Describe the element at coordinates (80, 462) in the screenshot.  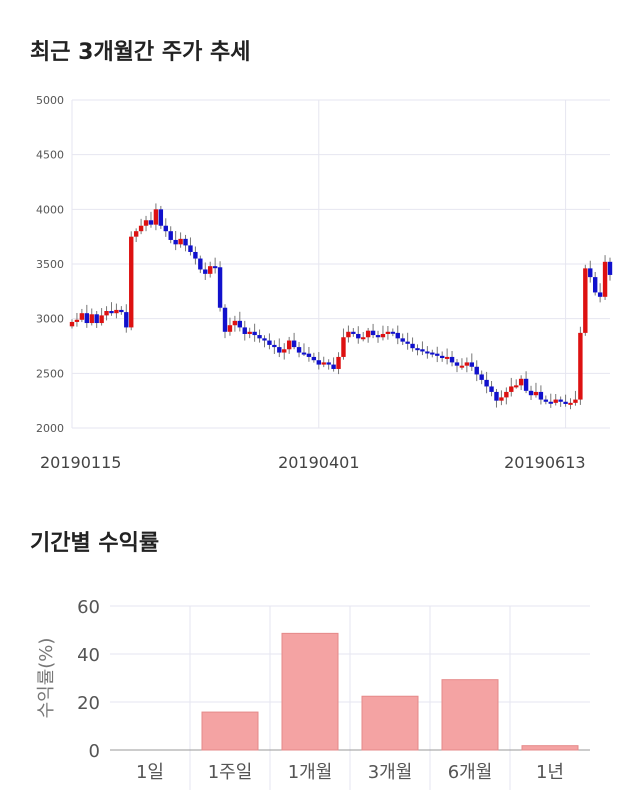
I see `x-tick-label: 20190115` at that location.